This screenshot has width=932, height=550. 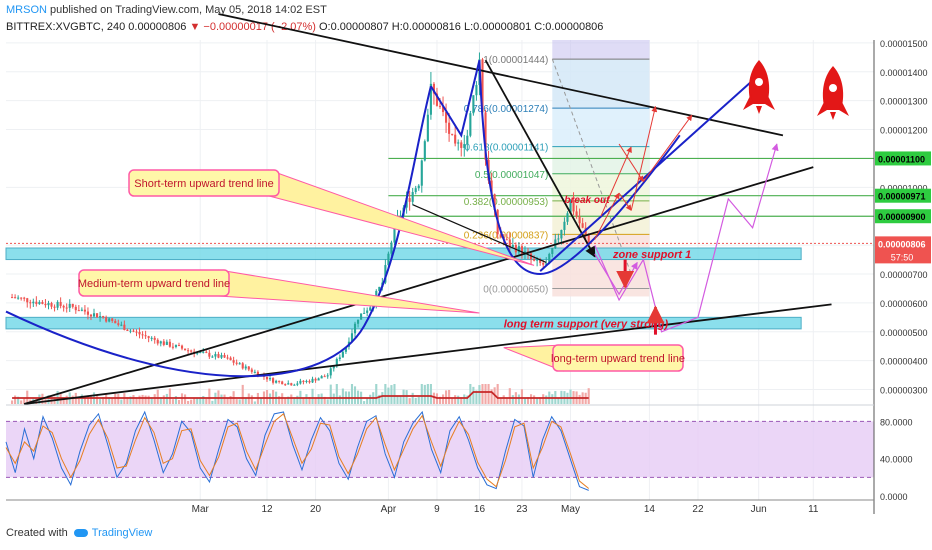 What do you see at coordinates (904, 131) in the screenshot?
I see `price-tick-label: 0.00001200` at bounding box center [904, 131].